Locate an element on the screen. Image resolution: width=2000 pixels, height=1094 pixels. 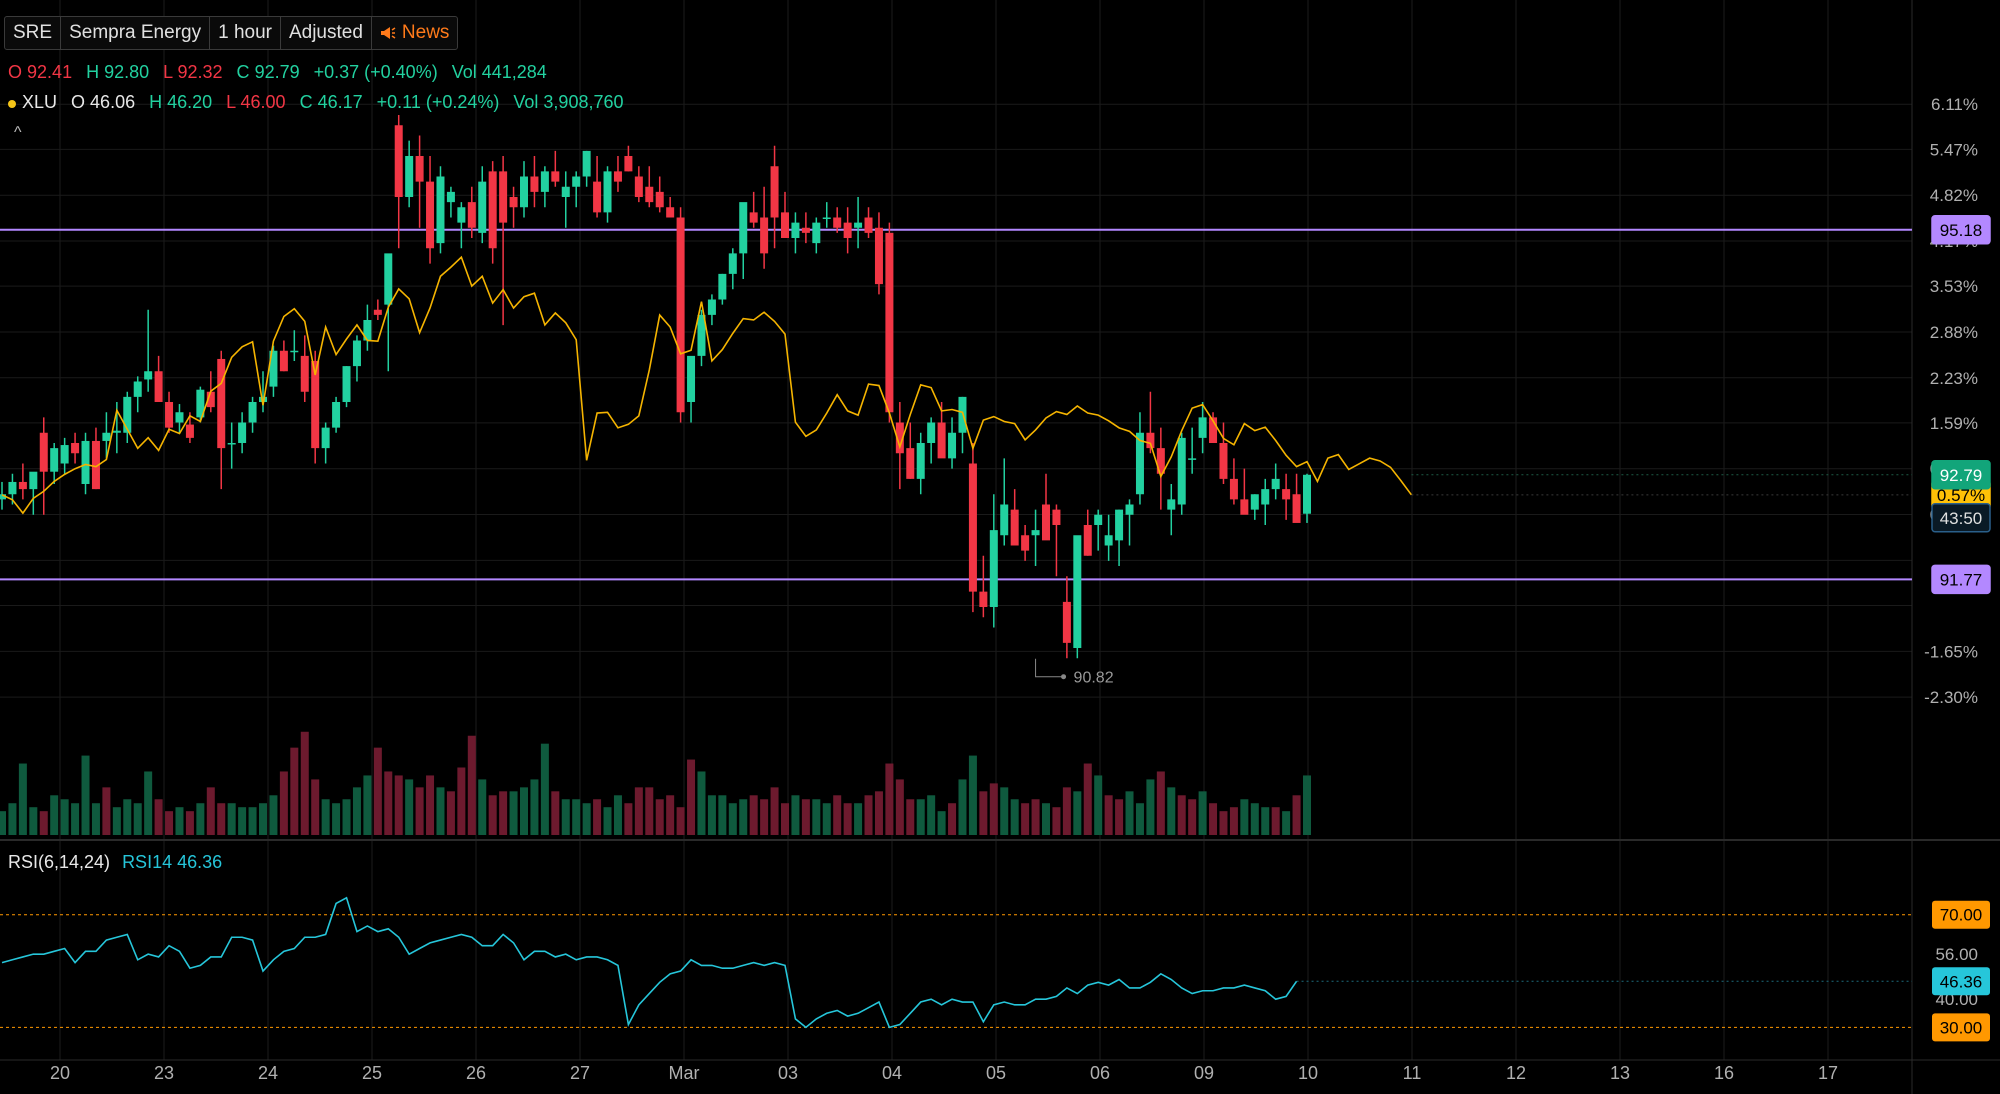
countdown-tag-bg is located at coordinates (1961, 518).